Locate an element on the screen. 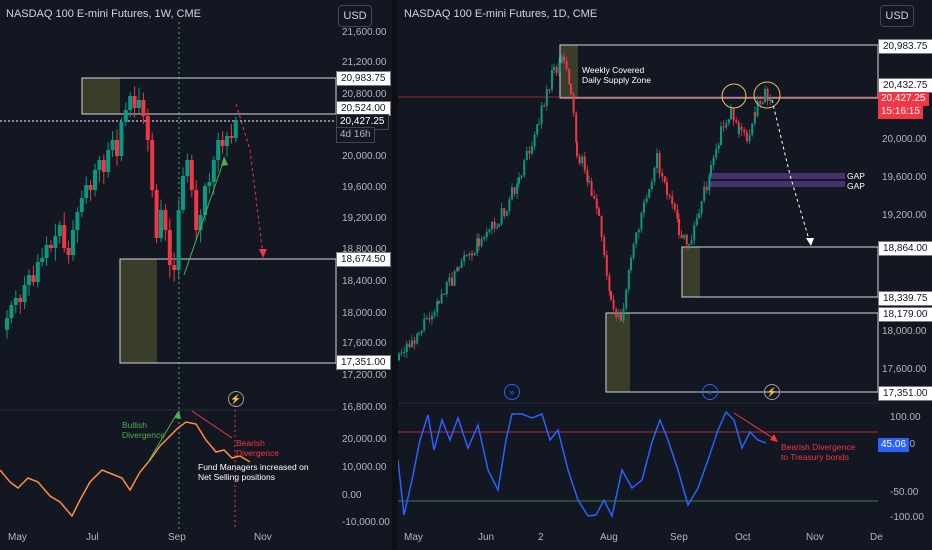 The width and height of the screenshot is (932, 550). level-label: 18,179.00 is located at coordinates (905, 314).